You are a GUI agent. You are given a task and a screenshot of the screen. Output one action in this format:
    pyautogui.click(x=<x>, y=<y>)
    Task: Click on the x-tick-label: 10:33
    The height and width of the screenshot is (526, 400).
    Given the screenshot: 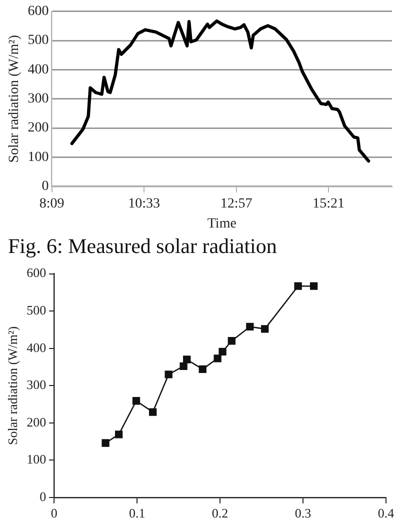 What is the action you would take?
    pyautogui.click(x=144, y=204)
    